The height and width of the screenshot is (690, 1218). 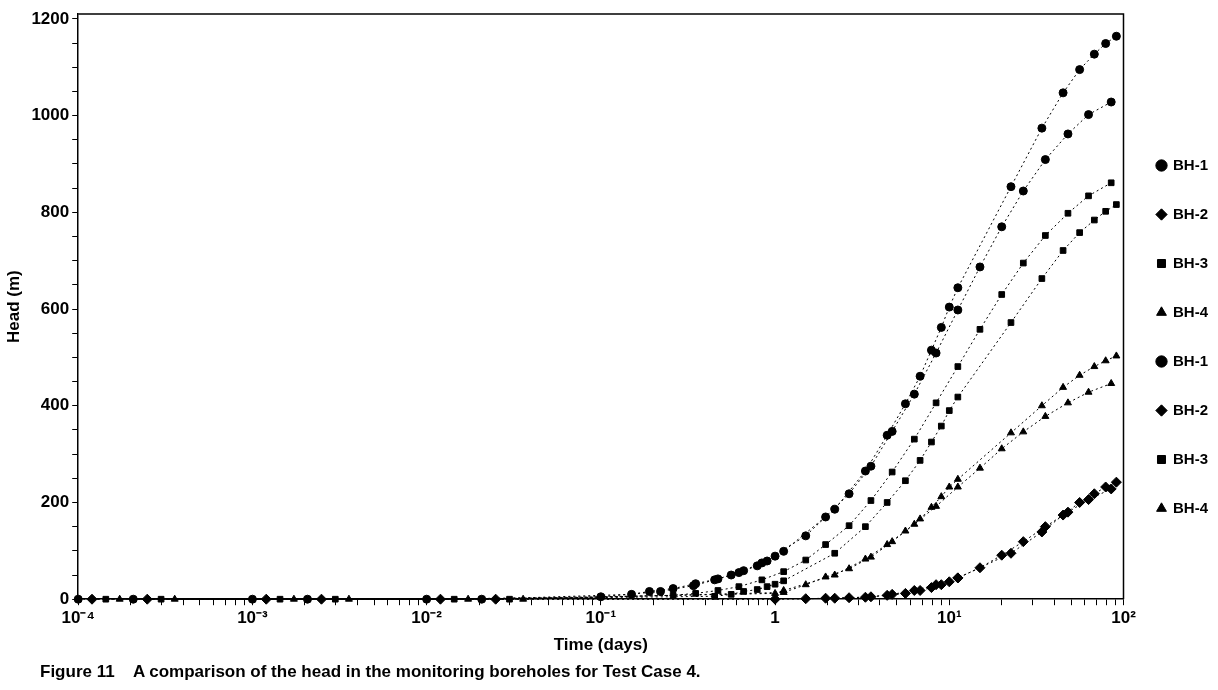 I want to click on x-tick-label: 10⁻⁴, so click(x=78, y=618).